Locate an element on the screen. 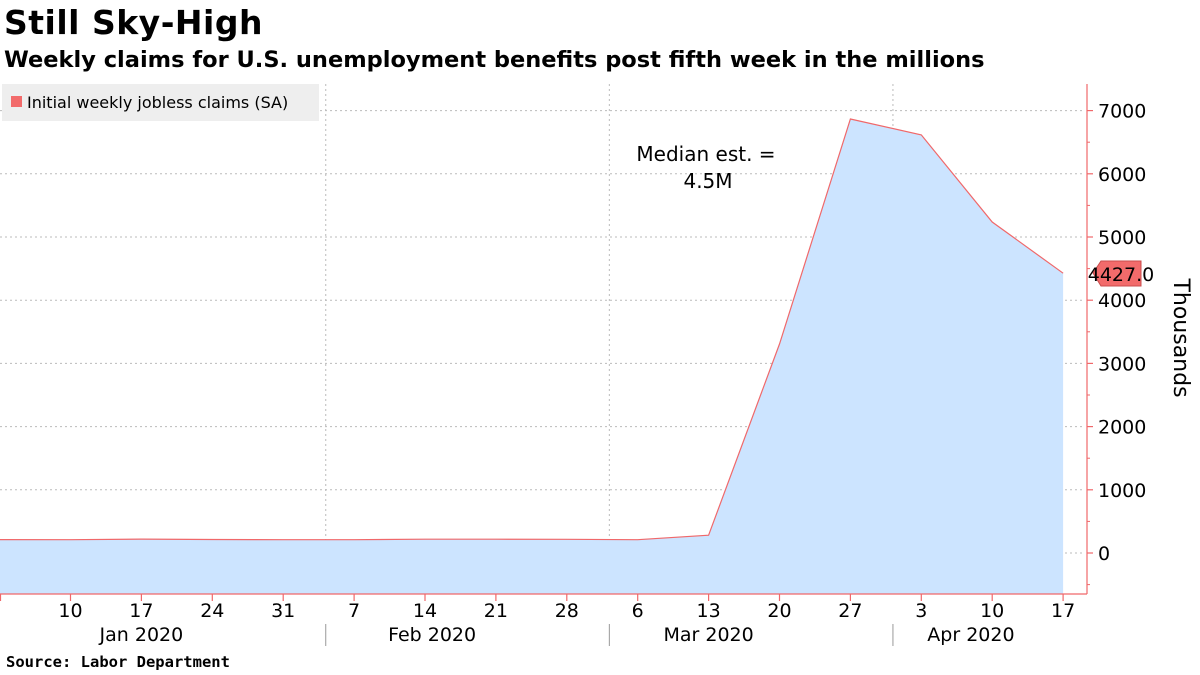 Image resolution: width=1200 pixels, height=675 pixels. annotation-line-2: 4.5M is located at coordinates (707, 181).